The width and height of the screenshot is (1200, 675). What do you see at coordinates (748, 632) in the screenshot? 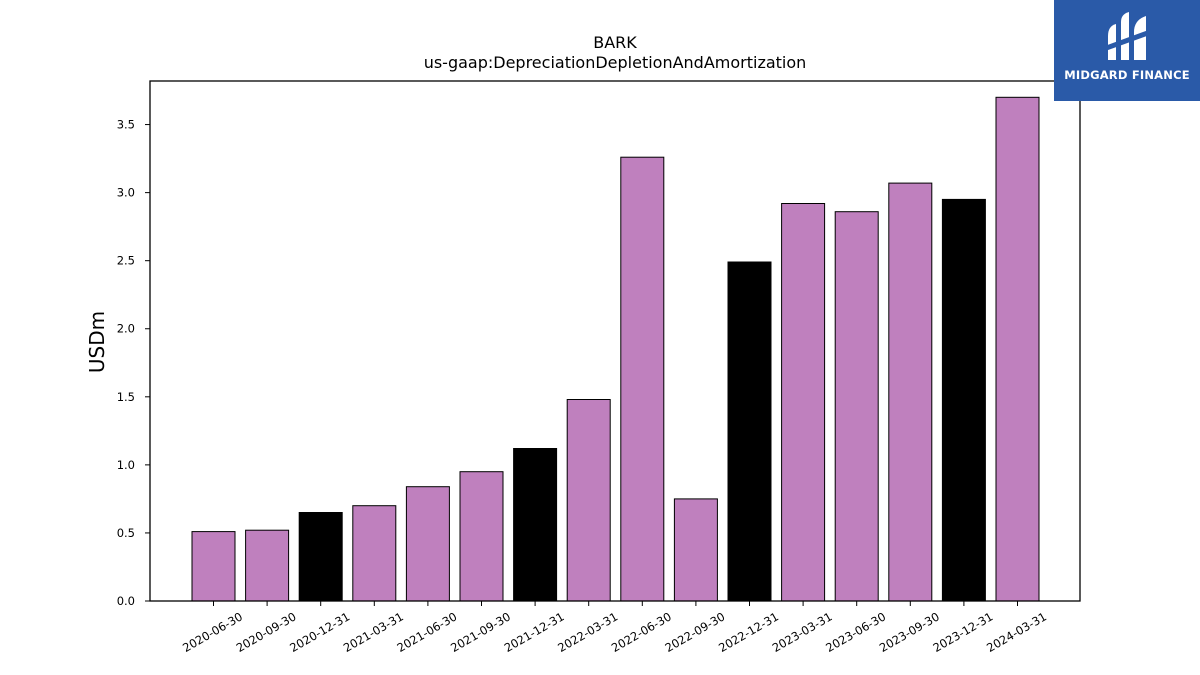
I see `x-tick-label: 2022-12-31` at bounding box center [748, 632].